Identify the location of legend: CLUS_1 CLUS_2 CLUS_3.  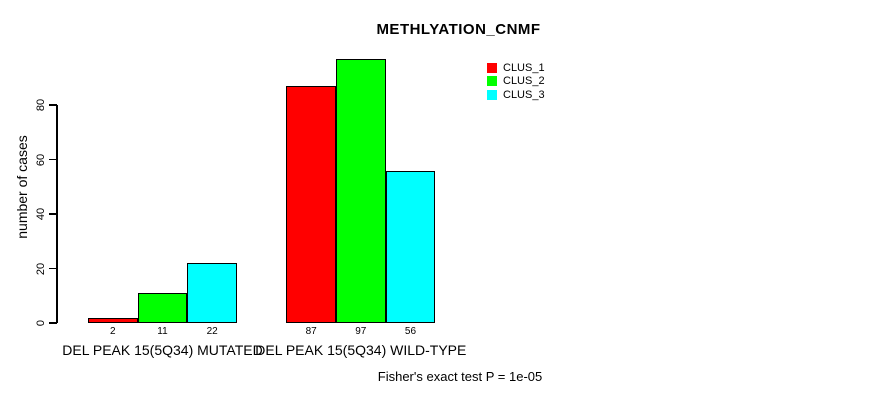
(516, 81).